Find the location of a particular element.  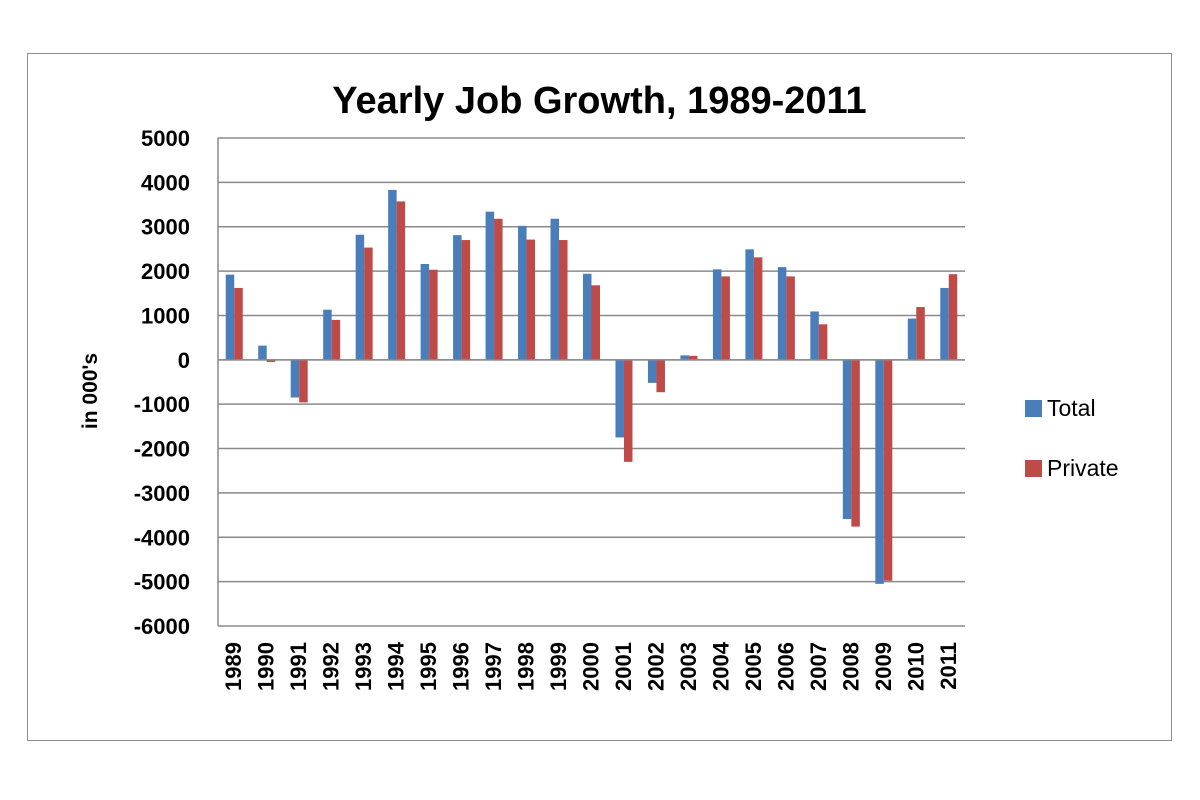

legend-swatch-private is located at coordinates (1033, 468).